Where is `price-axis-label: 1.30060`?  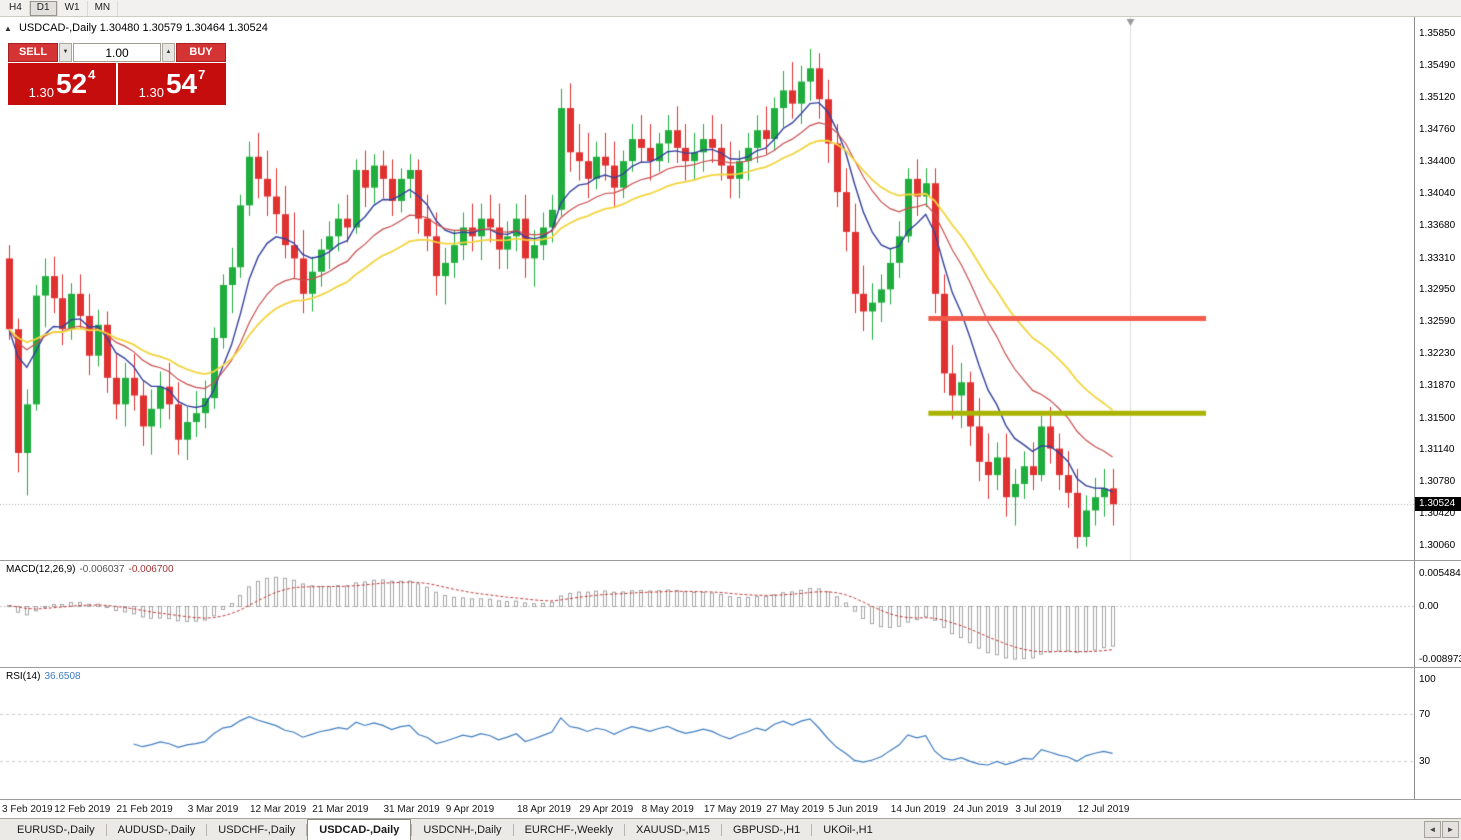
price-axis-label: 1.30060 is located at coordinates (1437, 545).